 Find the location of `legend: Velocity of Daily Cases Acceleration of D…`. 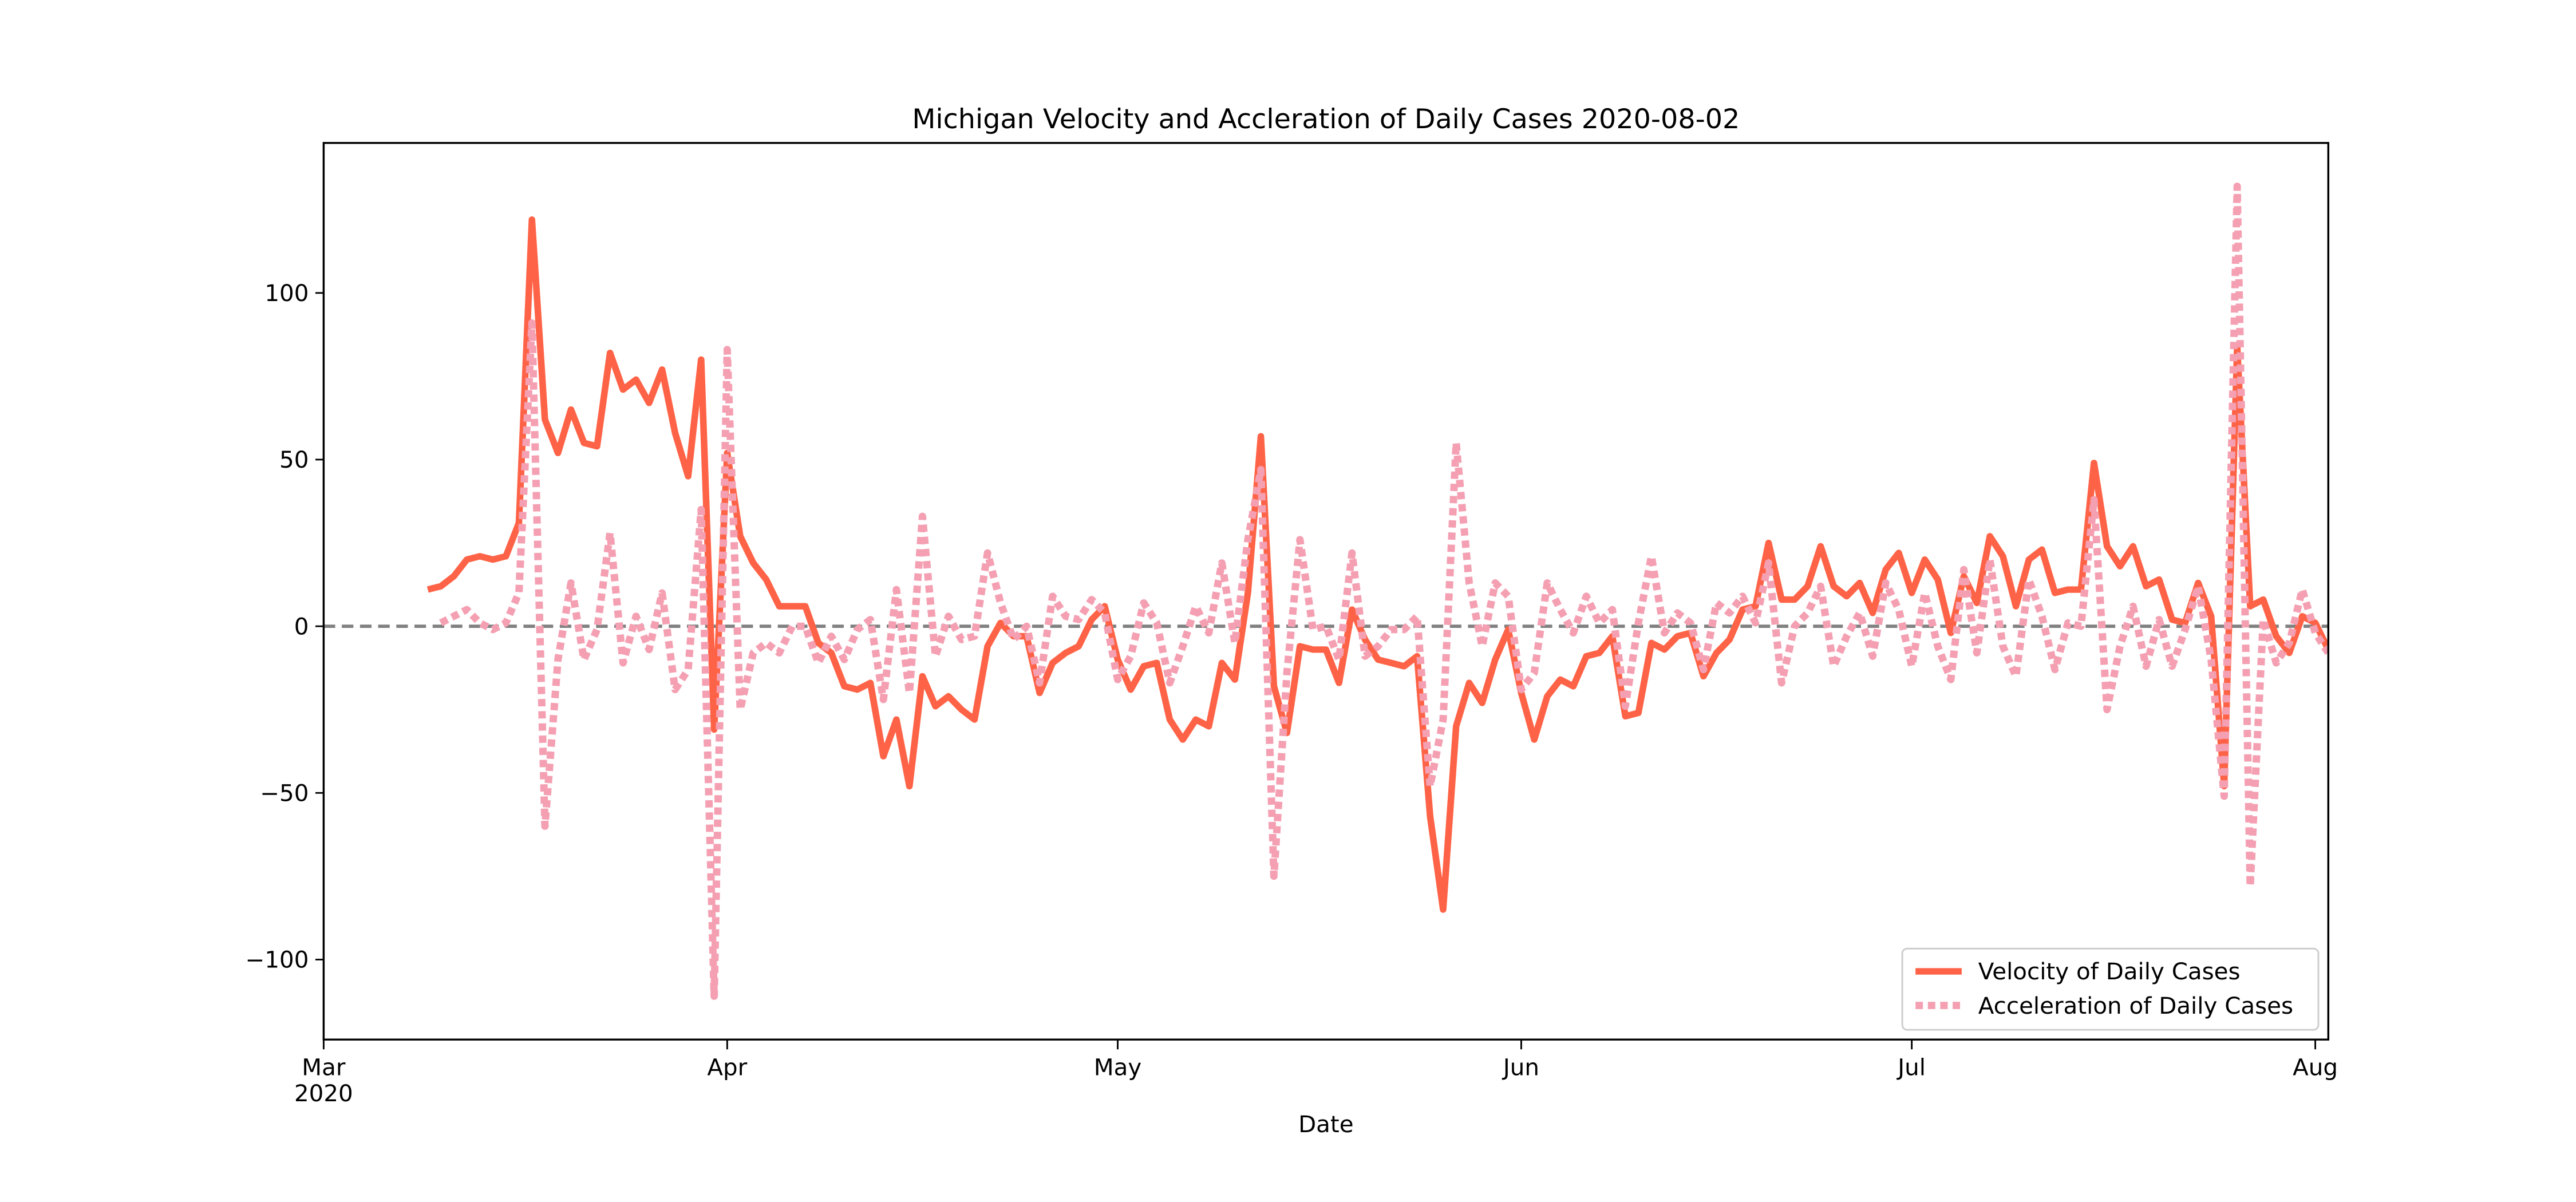

legend: Velocity of Daily Cases Acceleration of D… is located at coordinates (2110, 989).